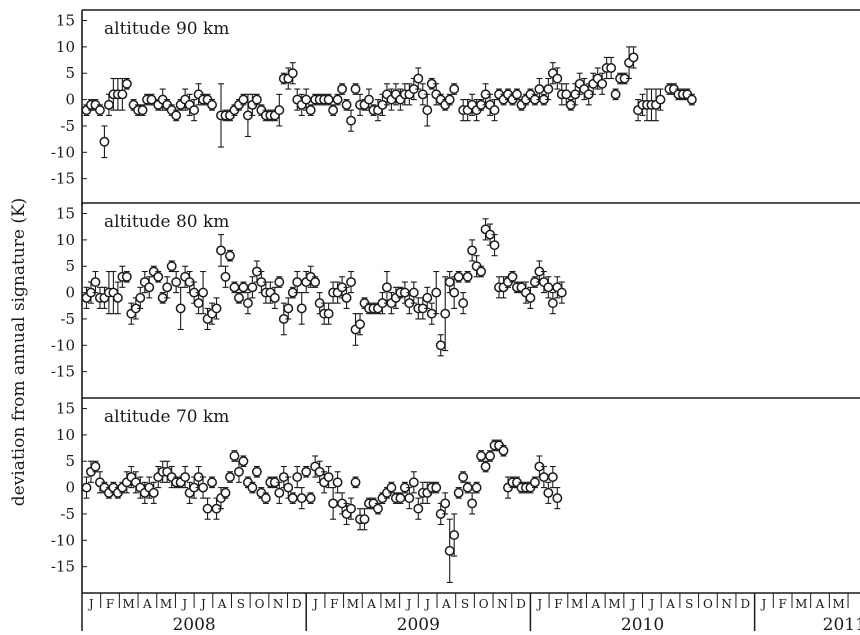  What do you see at coordinates (65, 240) in the screenshot?
I see `y-tick-label: 10` at bounding box center [65, 240].